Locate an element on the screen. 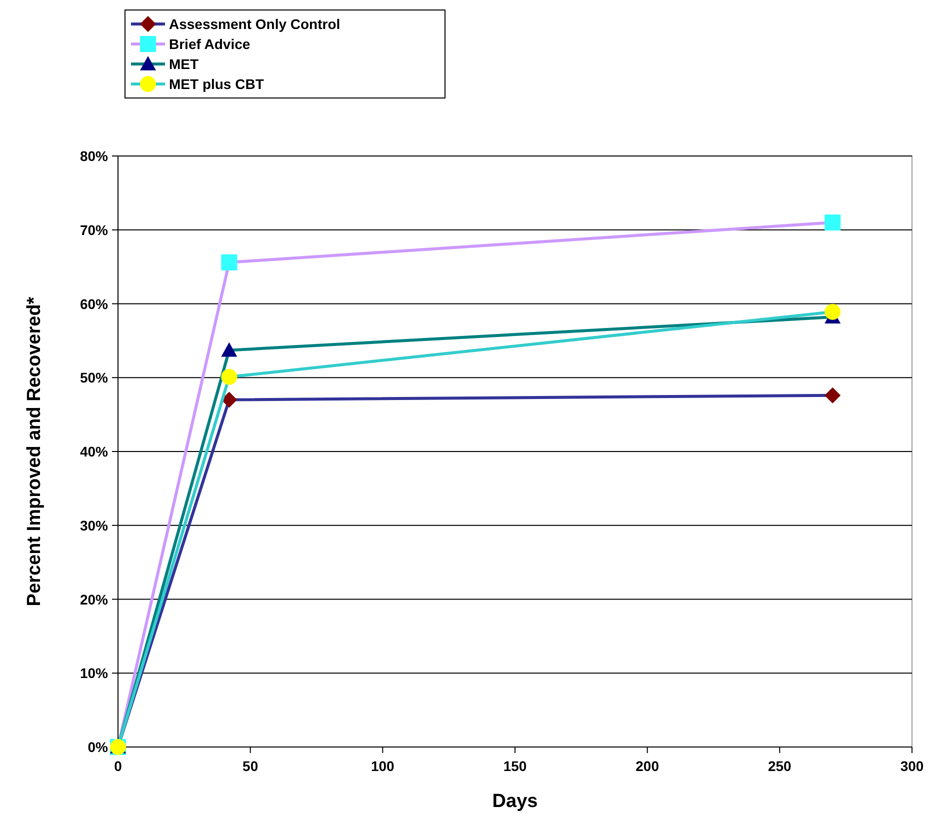 Image resolution: width=930 pixels, height=836 pixels. y-tick-label: 50% is located at coordinates (94, 378).